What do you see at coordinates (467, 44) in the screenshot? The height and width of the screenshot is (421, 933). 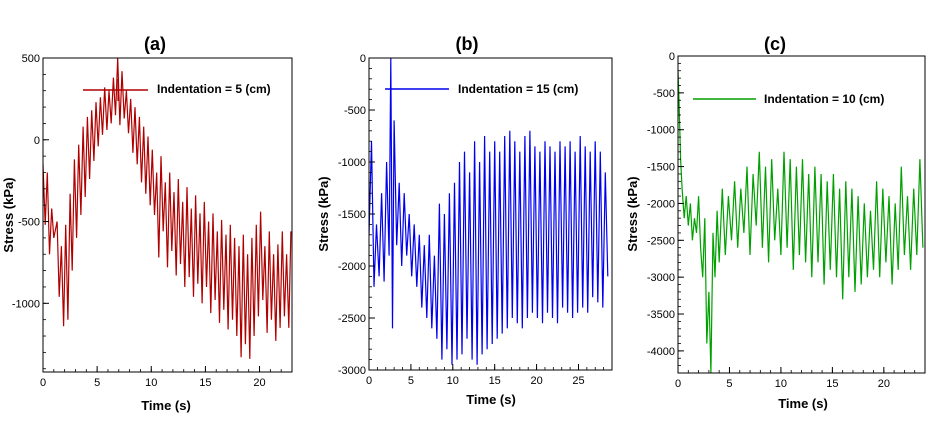 I see `chart-title-b: (b)` at bounding box center [467, 44].